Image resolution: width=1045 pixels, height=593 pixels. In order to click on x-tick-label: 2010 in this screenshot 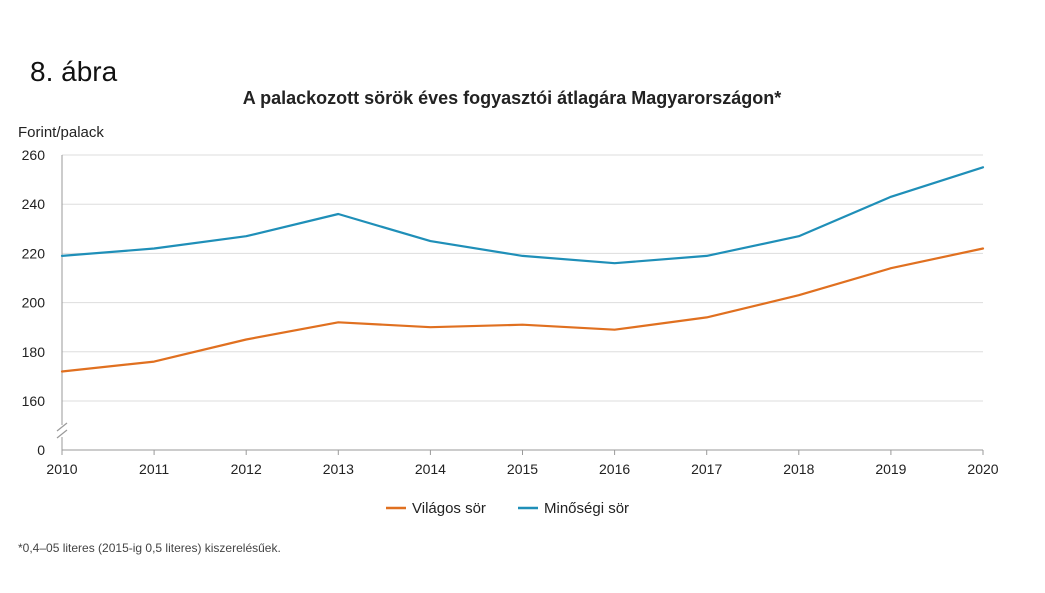, I will do `click(61, 469)`.